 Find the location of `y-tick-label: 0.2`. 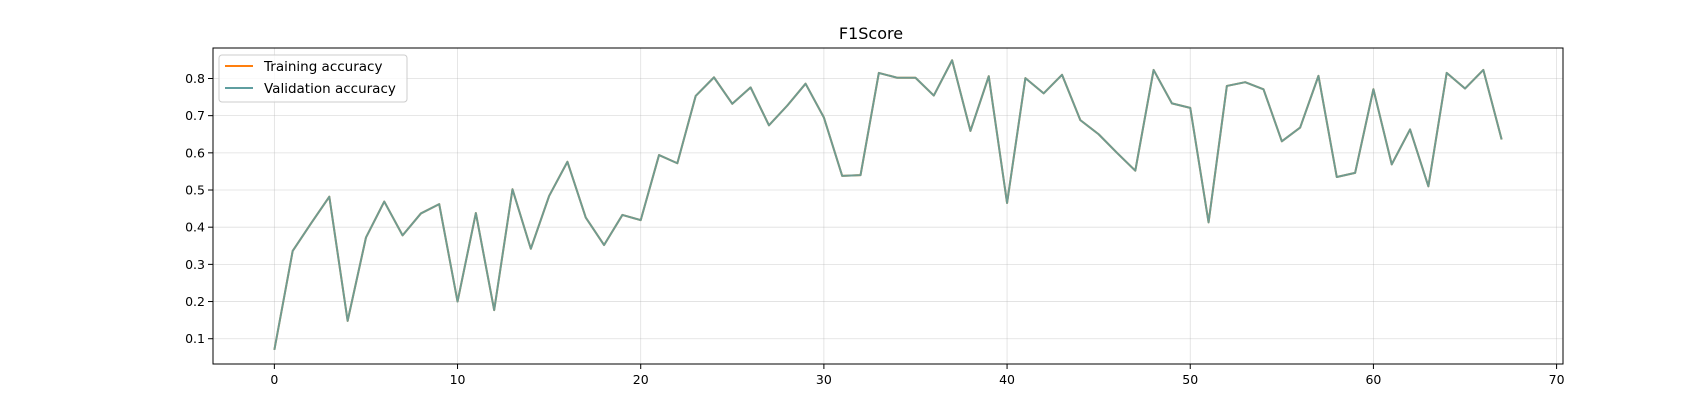

y-tick-label: 0.2 is located at coordinates (195, 301).